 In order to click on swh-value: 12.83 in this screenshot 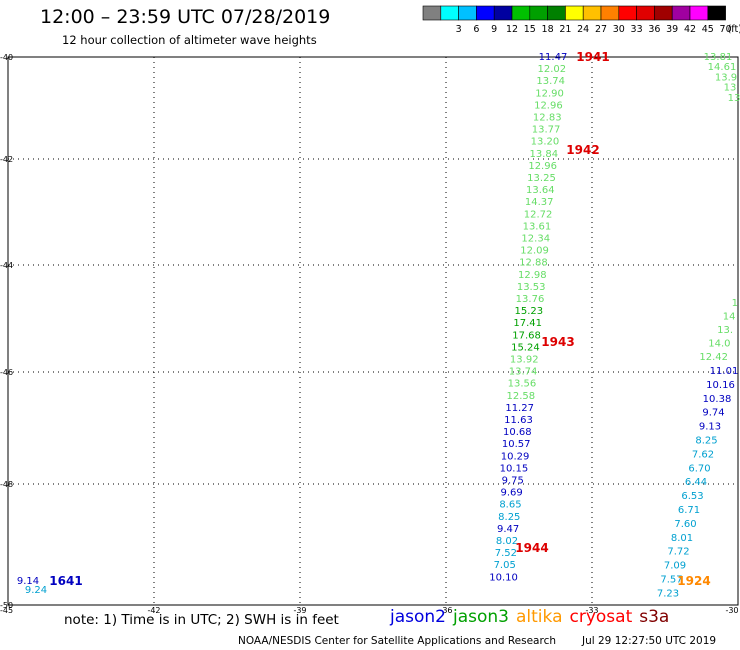, I will do `click(547, 118)`.